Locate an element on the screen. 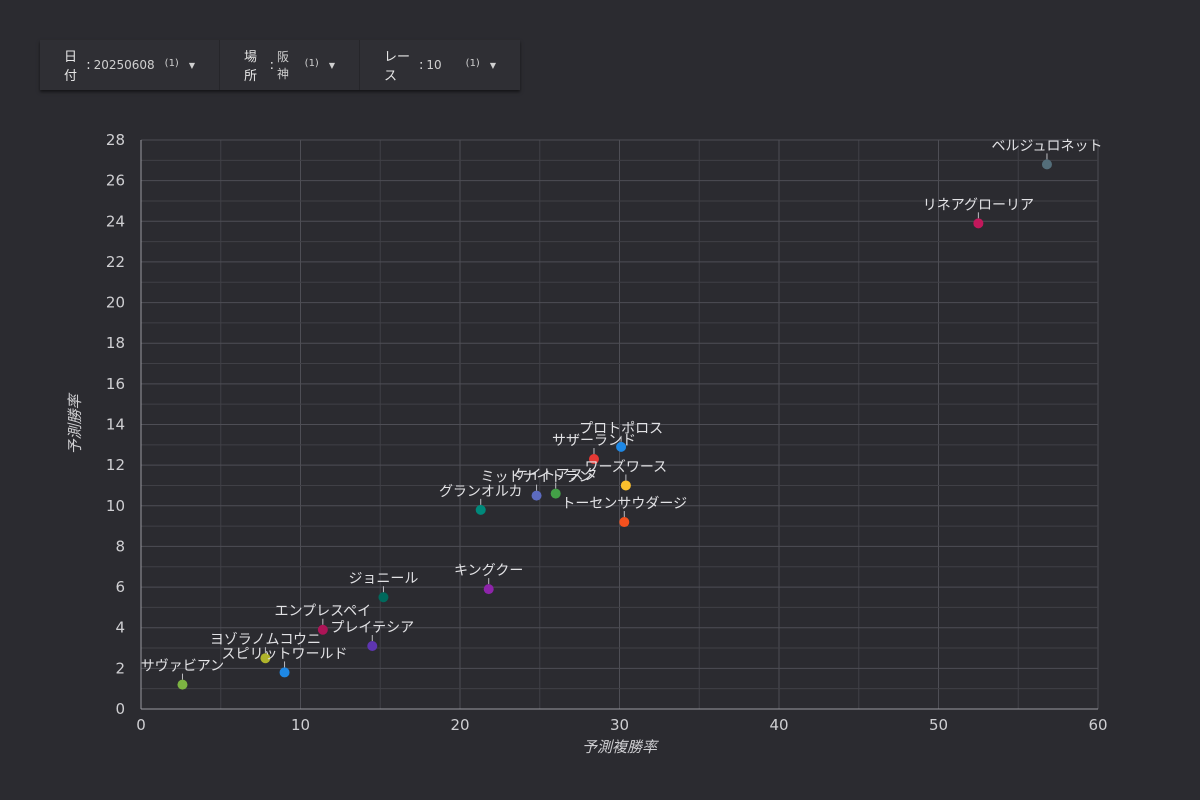 The image size is (1200, 800). data-point: キングクー is located at coordinates (488, 579).